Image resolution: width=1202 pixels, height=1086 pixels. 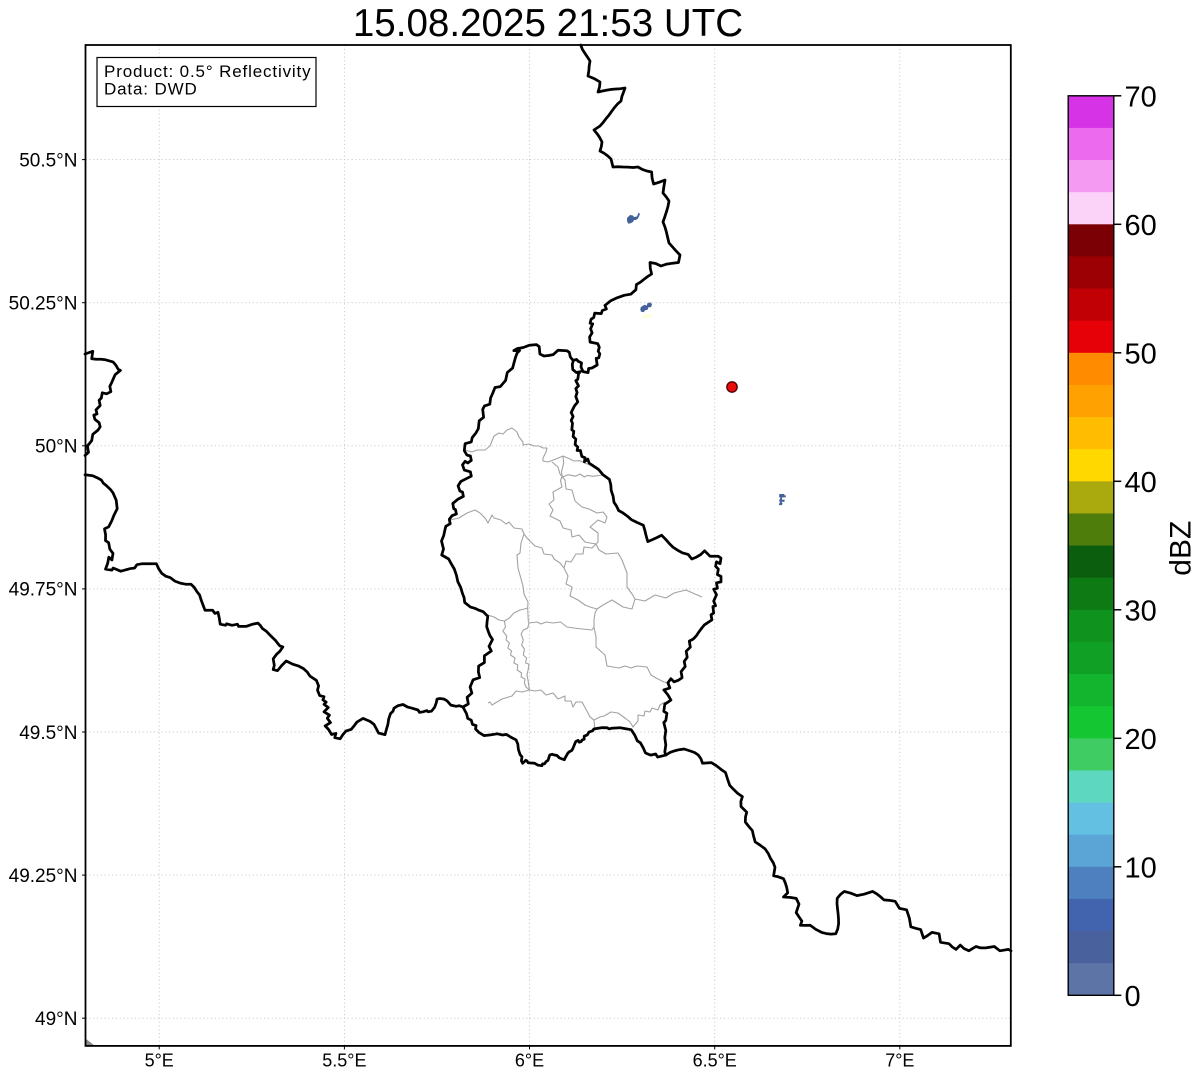 I want to click on svg-text: 40, so click(x=1141, y=483).